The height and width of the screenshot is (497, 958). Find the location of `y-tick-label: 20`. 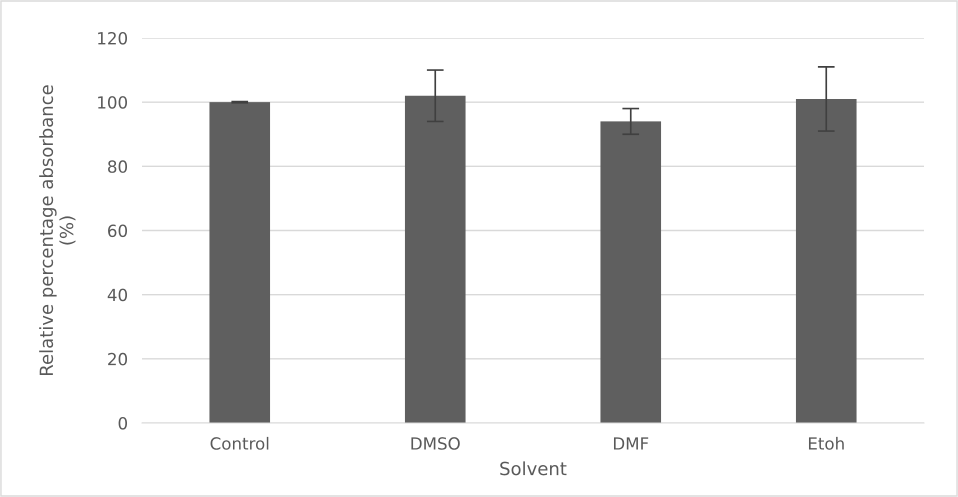

y-tick-label: 20 is located at coordinates (118, 359).